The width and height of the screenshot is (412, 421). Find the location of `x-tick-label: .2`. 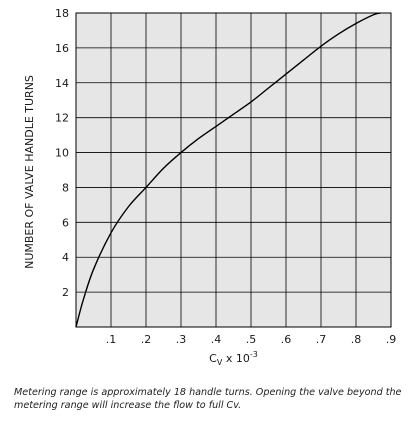

x-tick-label: .2 is located at coordinates (146, 339).